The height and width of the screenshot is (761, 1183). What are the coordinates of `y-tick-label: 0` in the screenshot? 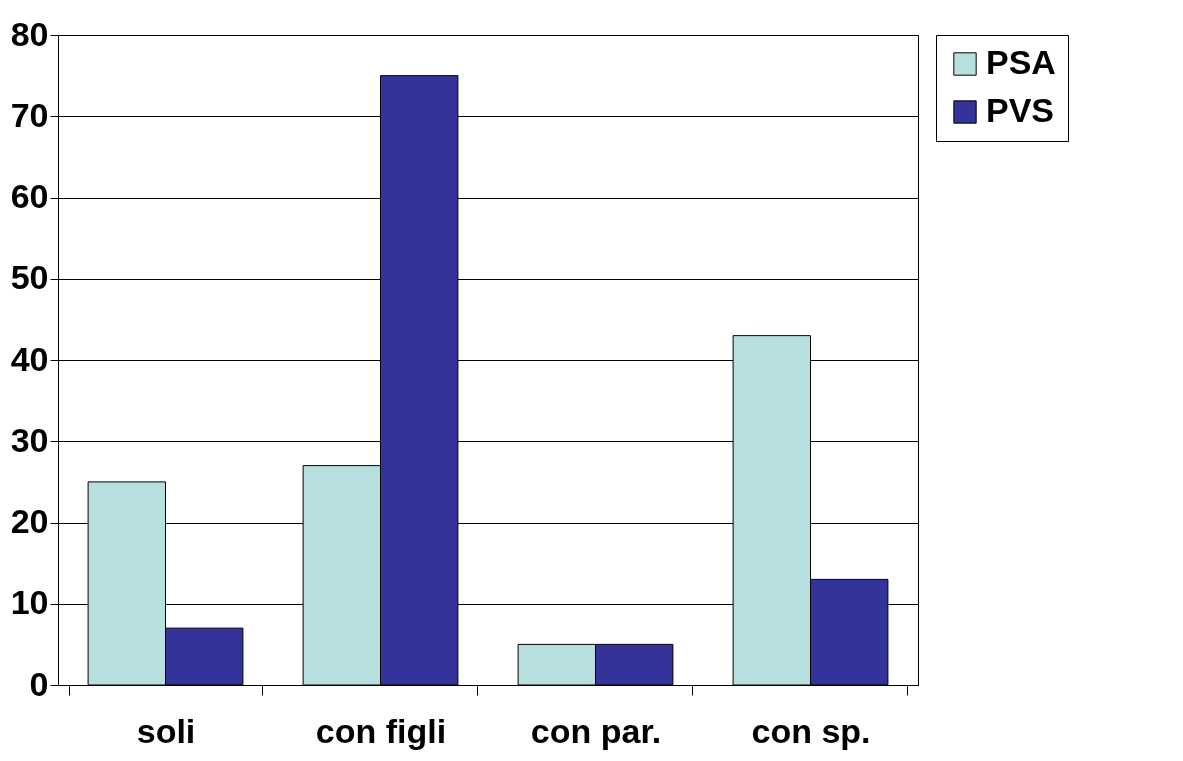 It's located at (39, 683).